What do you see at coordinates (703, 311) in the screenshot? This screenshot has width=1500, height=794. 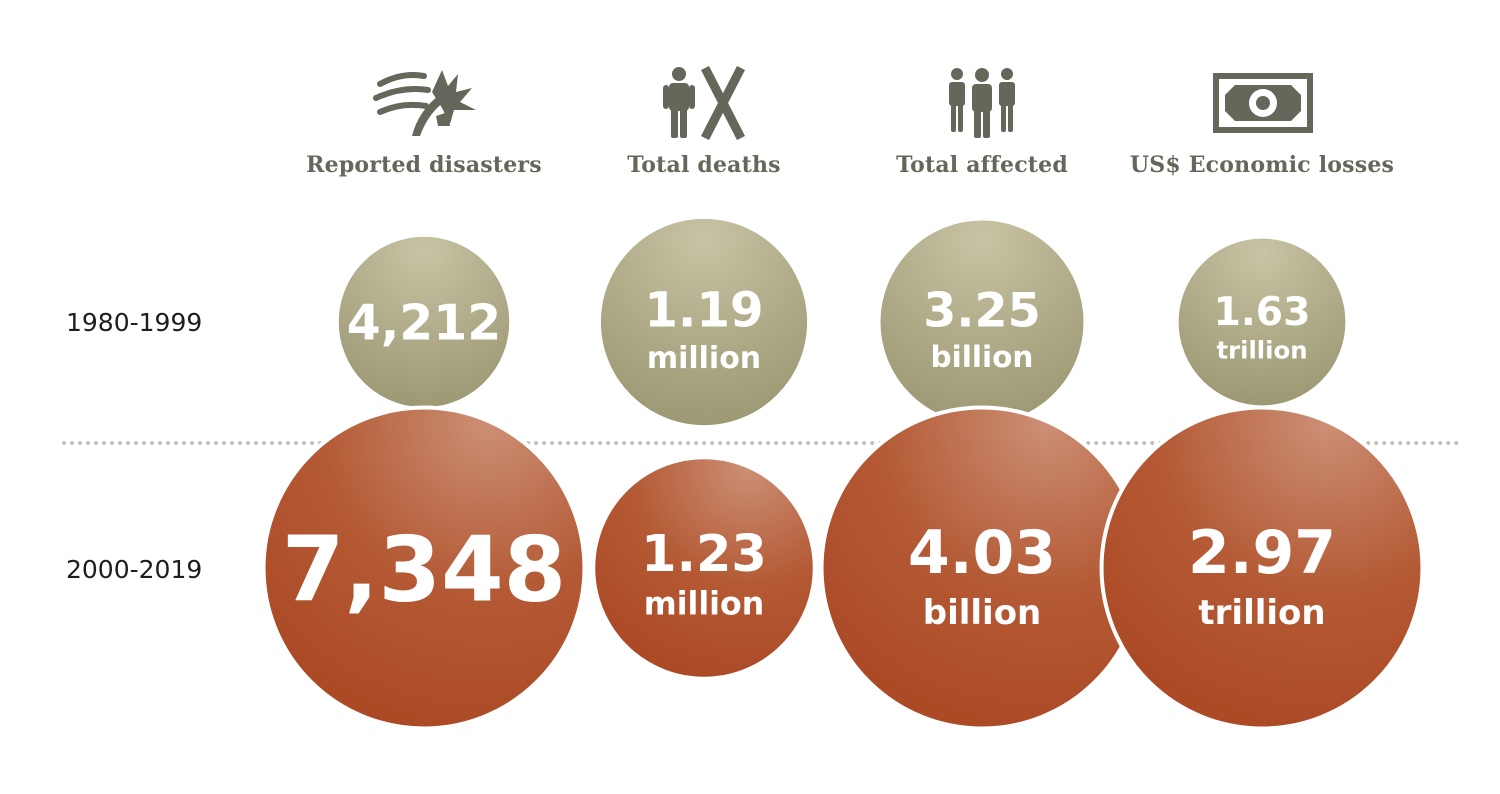 I see `data-label-value: 1.19` at bounding box center [703, 311].